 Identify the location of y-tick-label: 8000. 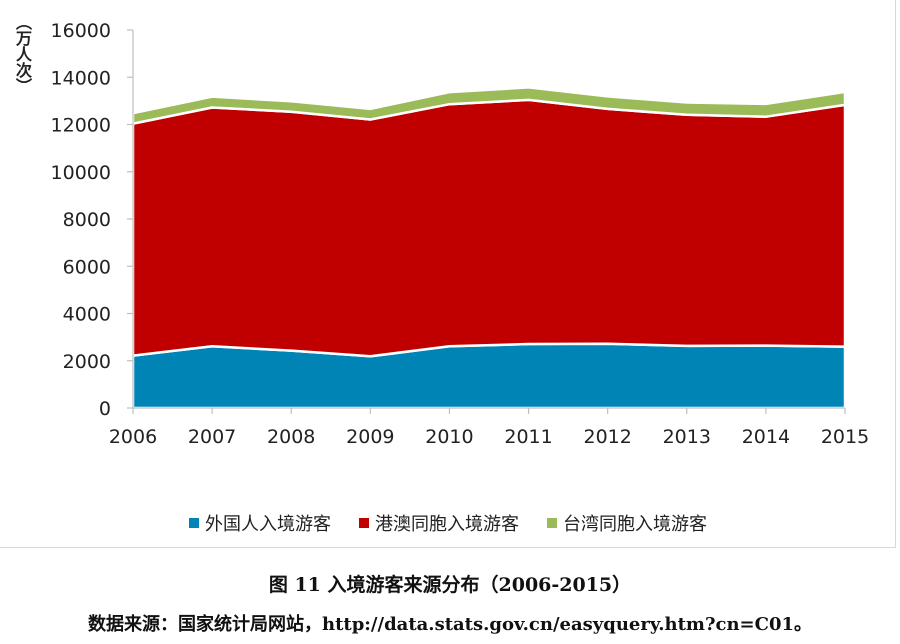
(87, 220).